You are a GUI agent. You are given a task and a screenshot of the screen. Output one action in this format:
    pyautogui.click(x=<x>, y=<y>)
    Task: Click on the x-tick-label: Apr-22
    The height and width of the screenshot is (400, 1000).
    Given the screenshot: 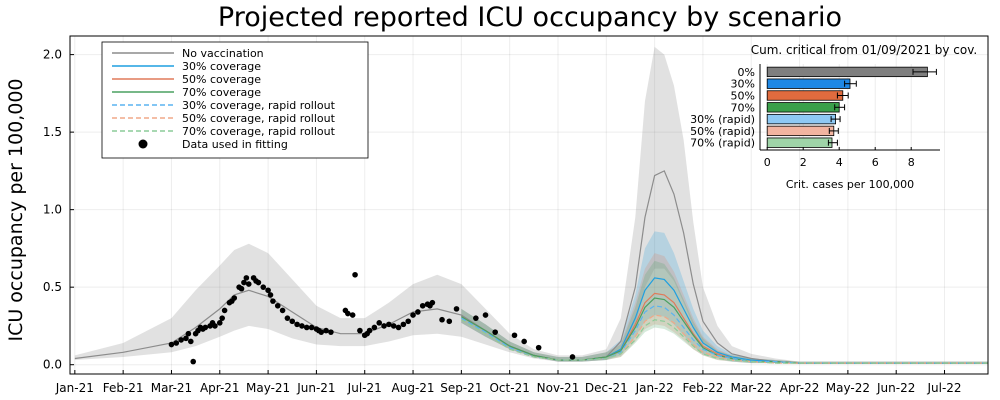 What is the action you would take?
    pyautogui.click(x=800, y=388)
    